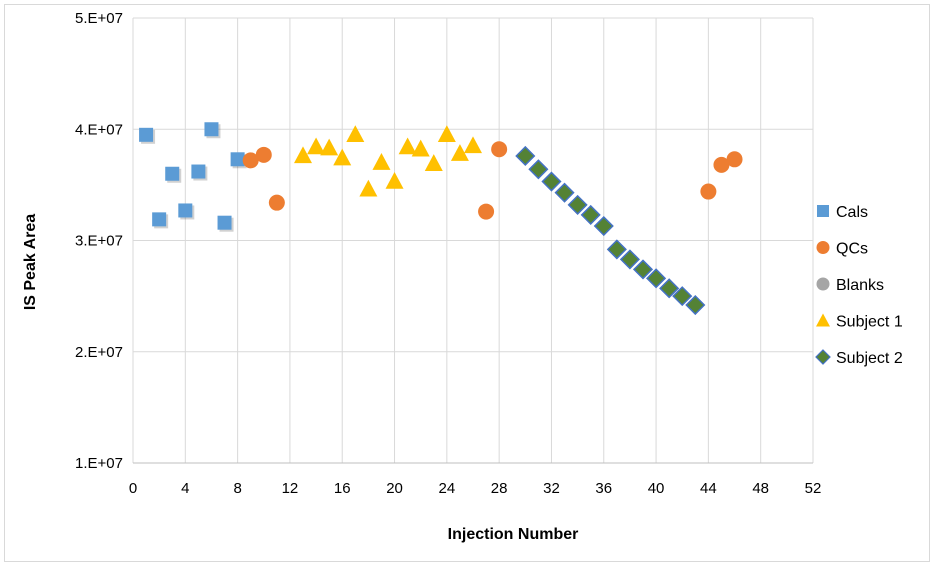  Describe the element at coordinates (852, 249) in the screenshot. I see `legend-label: QCs` at that location.